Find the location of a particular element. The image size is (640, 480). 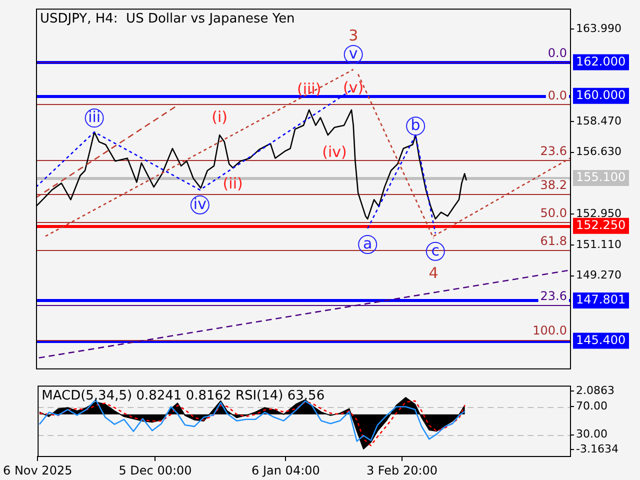

ref-line-label: 160.000 is located at coordinates (601, 95).